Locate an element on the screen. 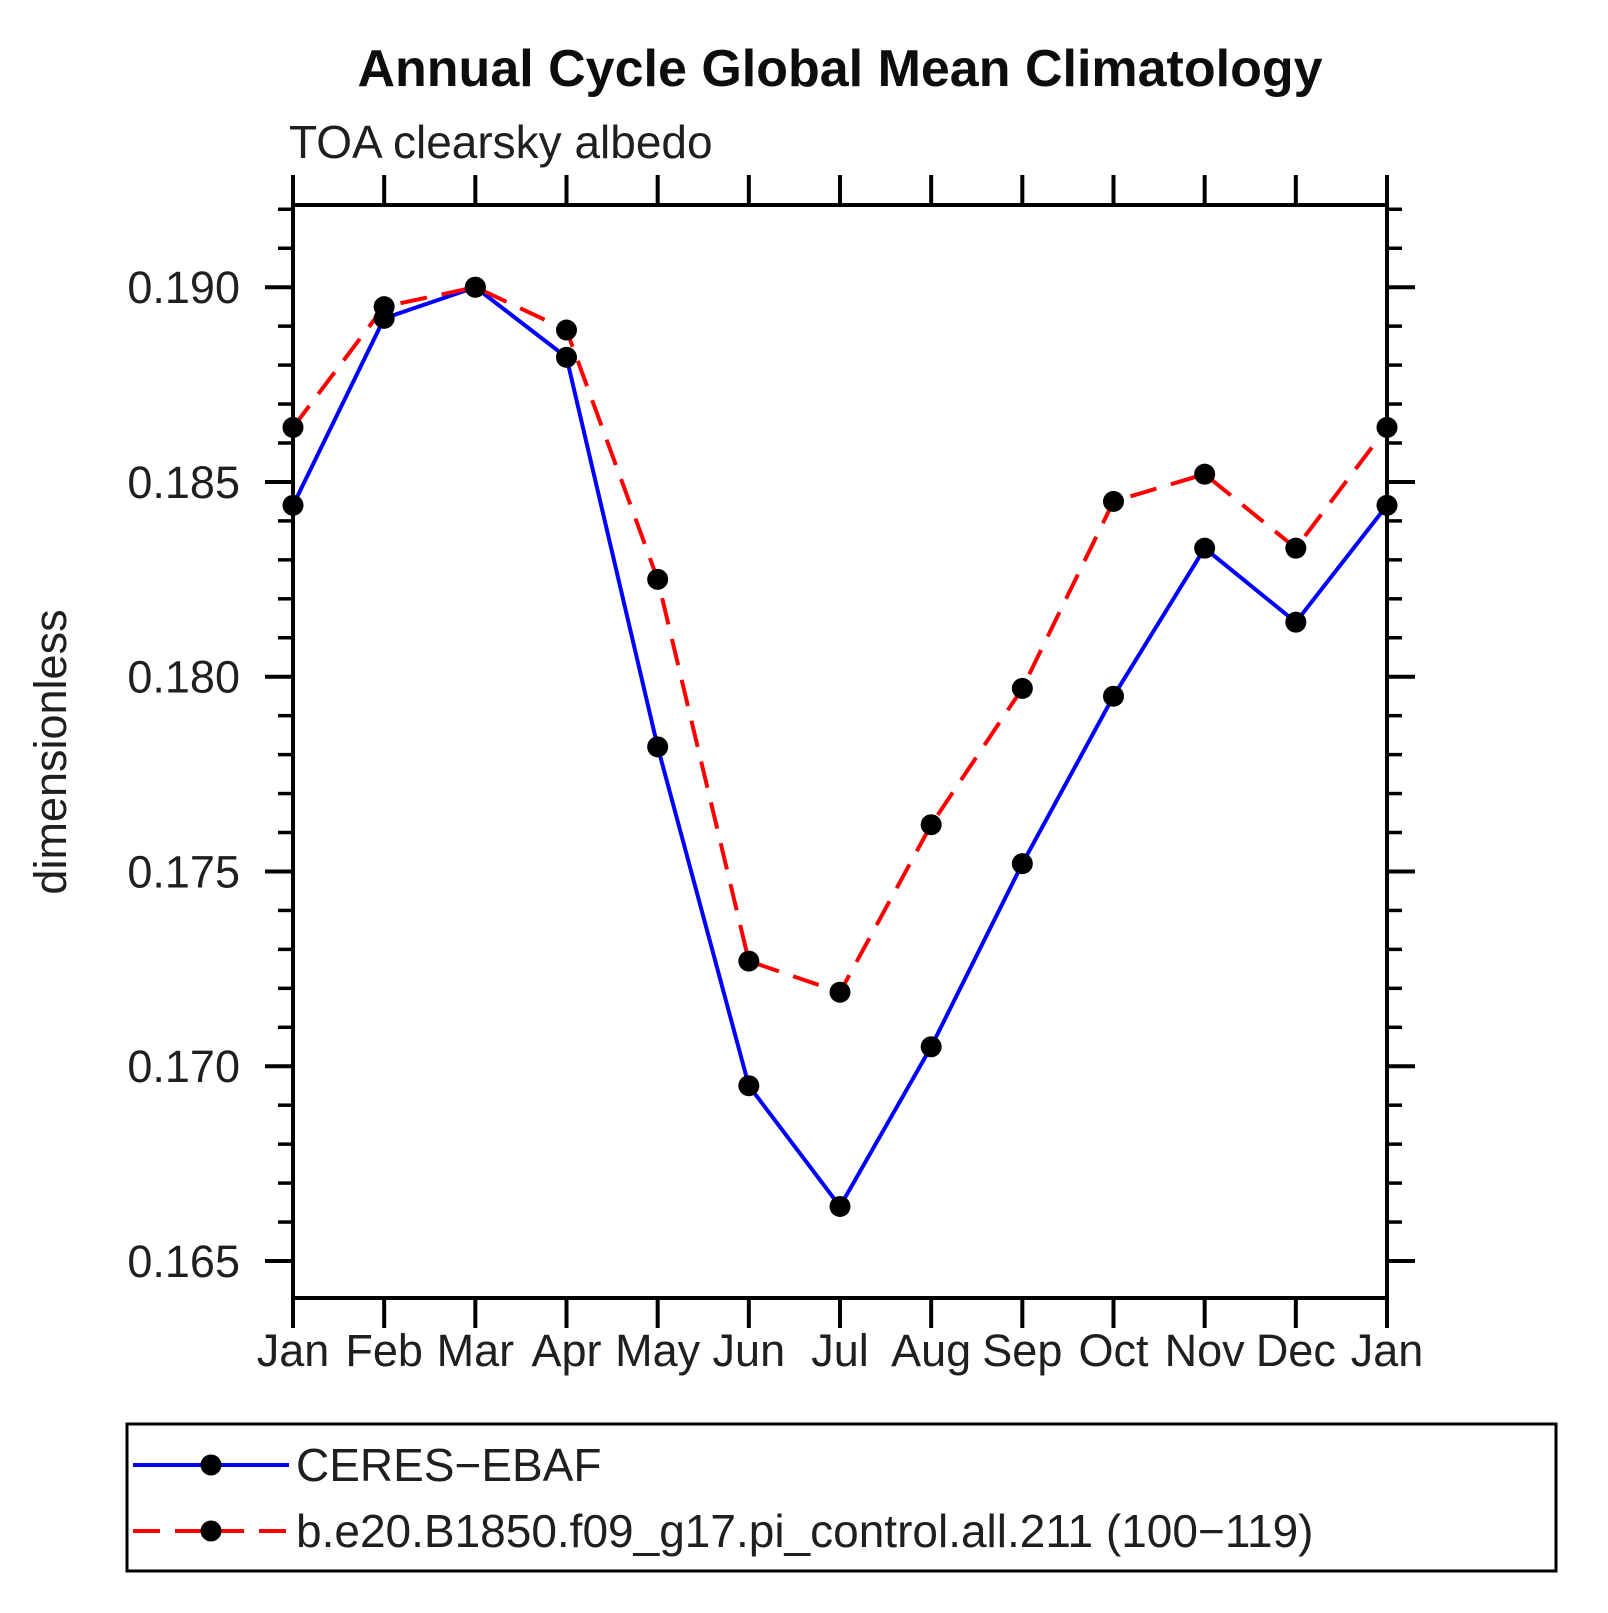 This screenshot has height=1613, width=1608. y-tick-labels: 0.190 0.185 0.180 0.175 0.170 0.165 is located at coordinates (183, 774).